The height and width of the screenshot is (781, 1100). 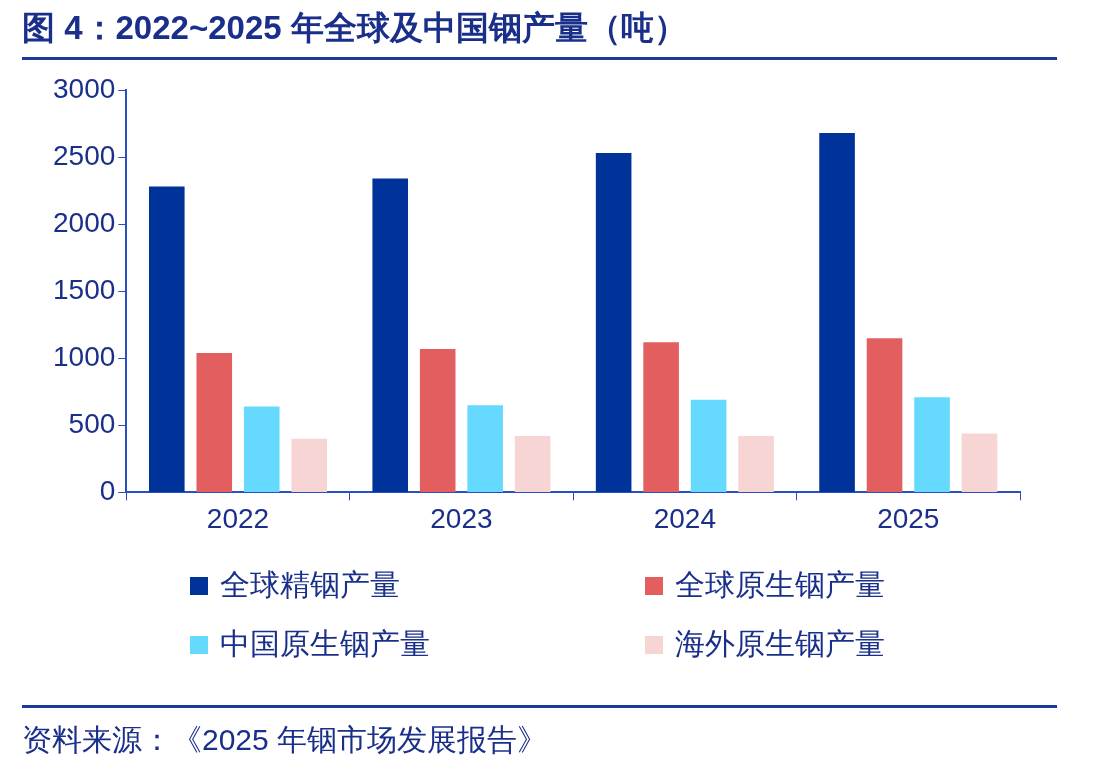 I want to click on legend-label: 海外原生铟产量, so click(x=780, y=644).